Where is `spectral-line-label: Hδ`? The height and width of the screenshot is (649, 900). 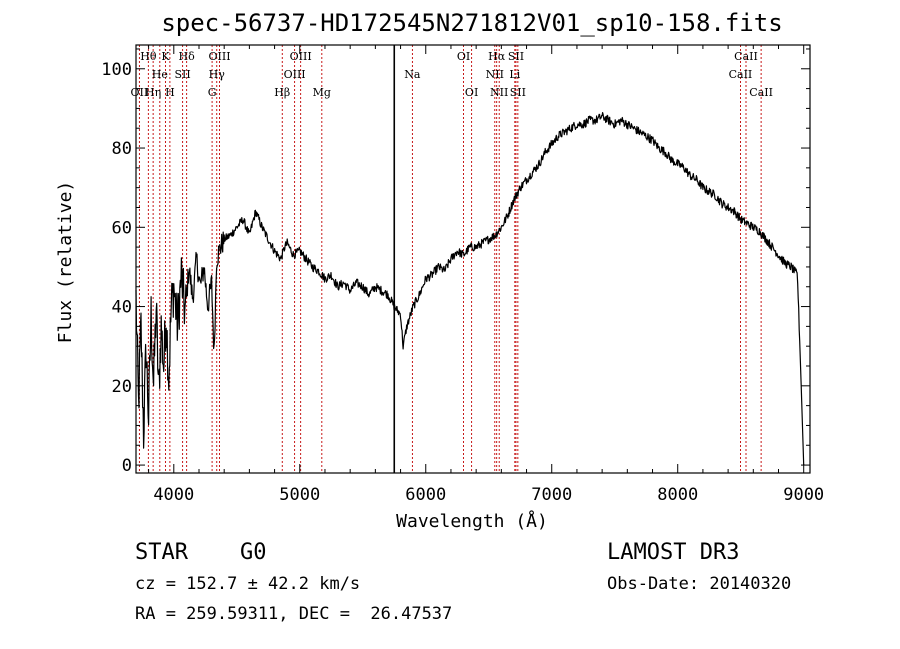 spectral-line-label: Hδ is located at coordinates (187, 56).